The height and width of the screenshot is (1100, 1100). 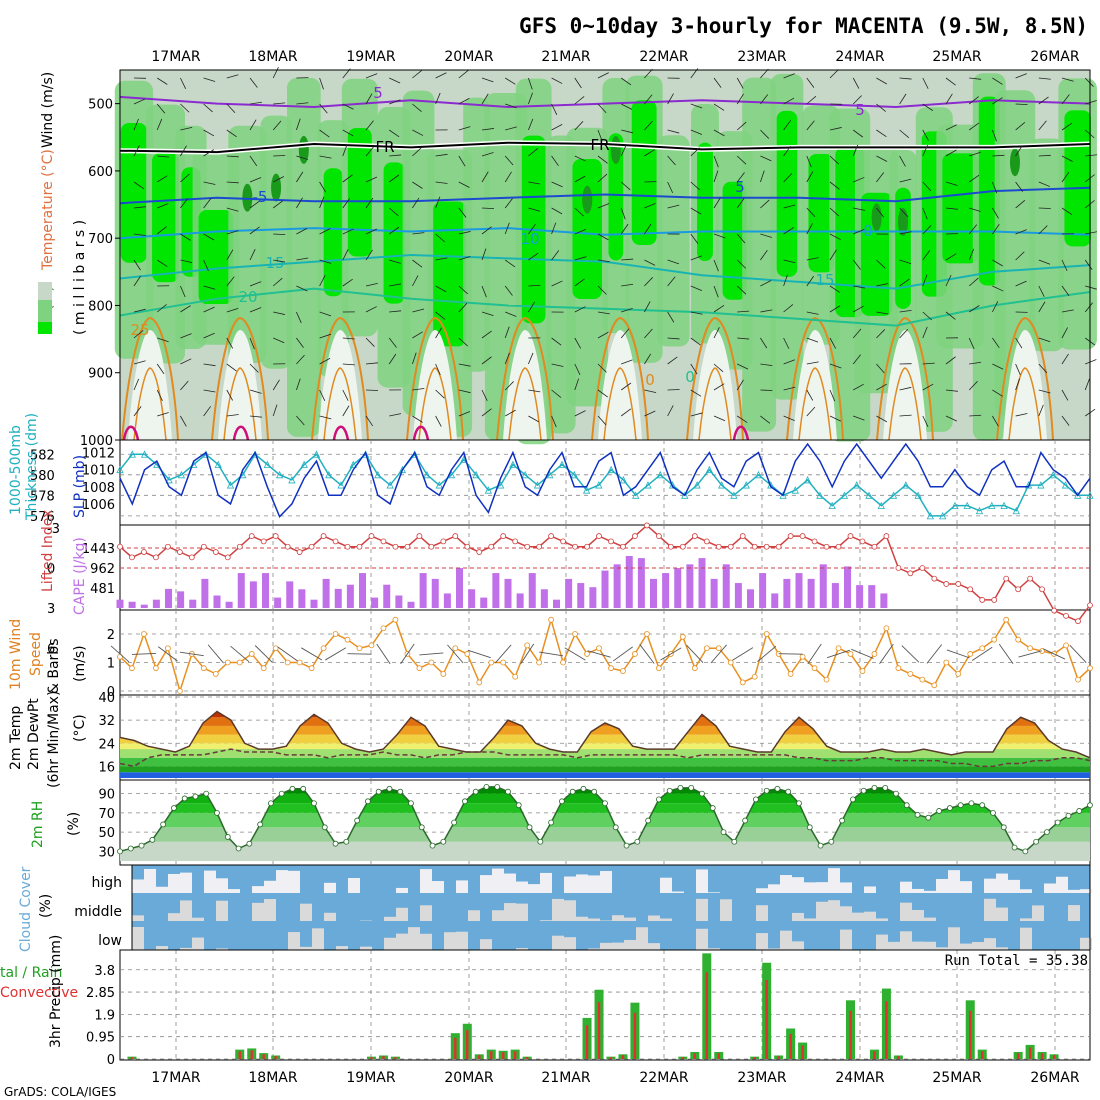 I want to click on contour-label: 20, so click(x=247, y=297).